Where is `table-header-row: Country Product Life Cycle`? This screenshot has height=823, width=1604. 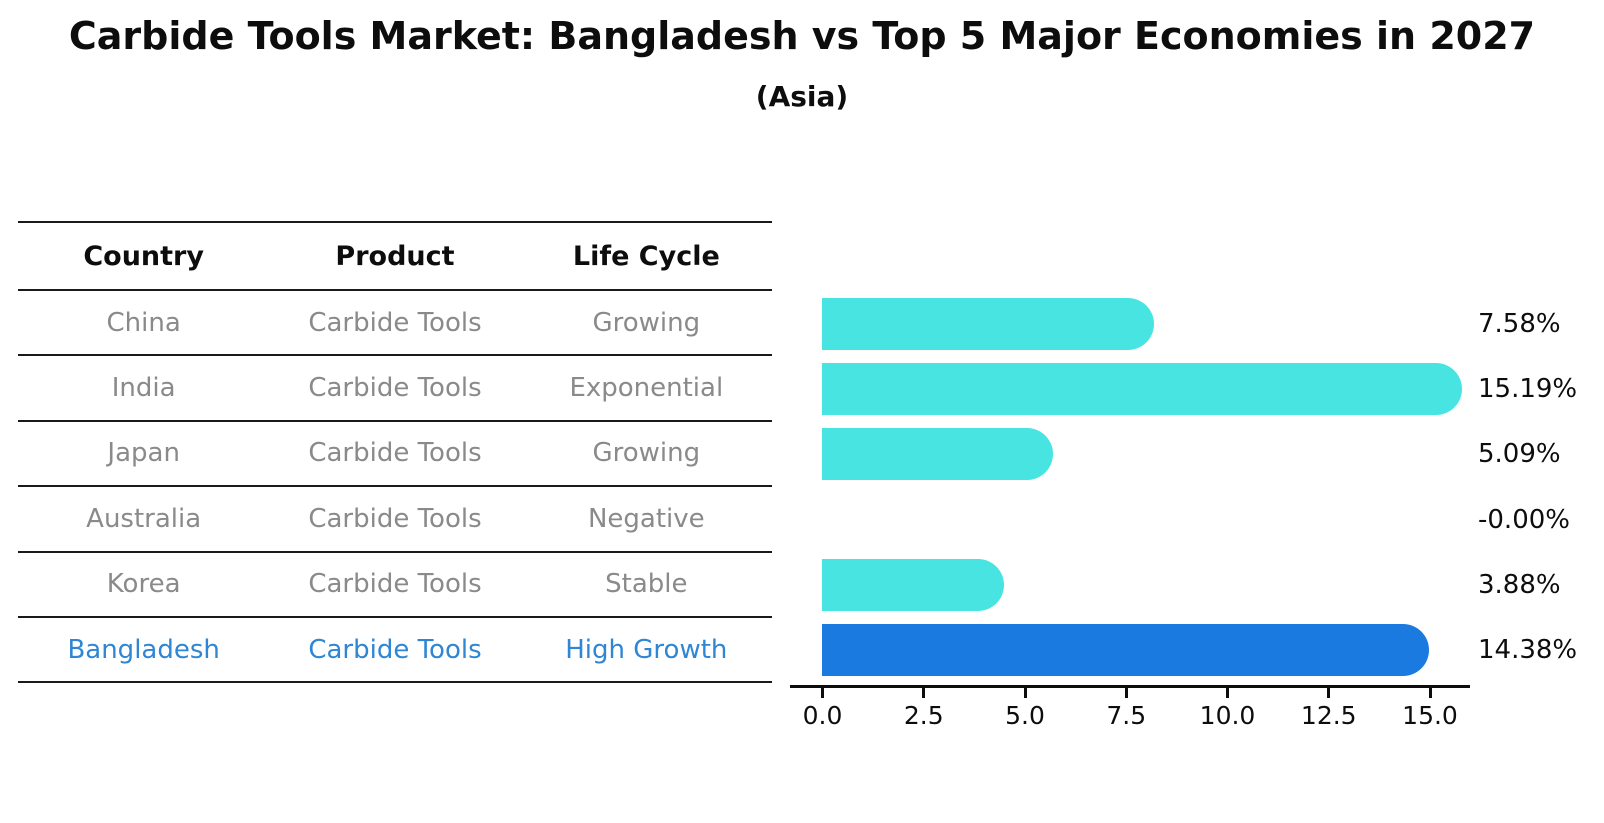 table-header-row: Country Product Life Cycle is located at coordinates (395, 257).